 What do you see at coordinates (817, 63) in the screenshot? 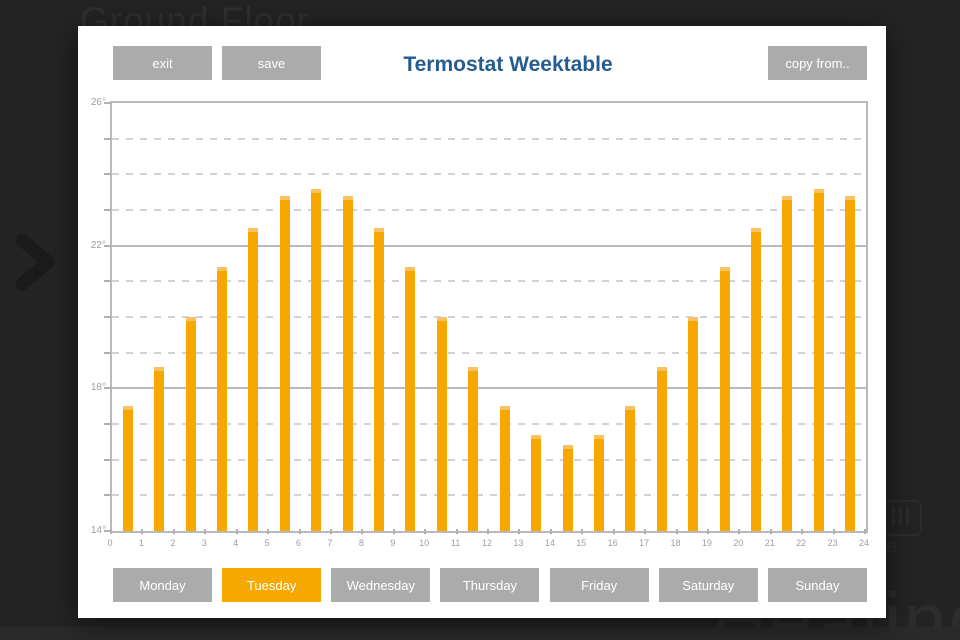
I see `copy-from-button: copy from..` at bounding box center [817, 63].